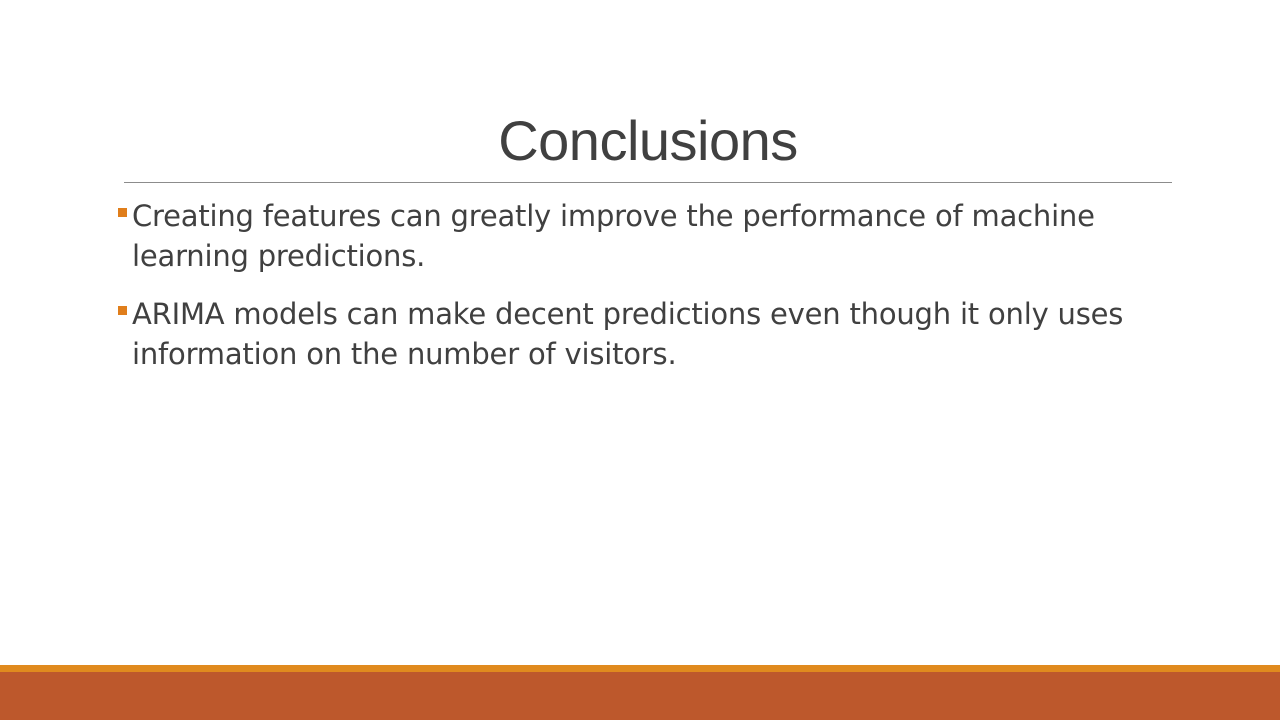 The image size is (1280, 720). Describe the element at coordinates (640, 668) in the screenshot. I see `footer-accent-stripe` at that location.